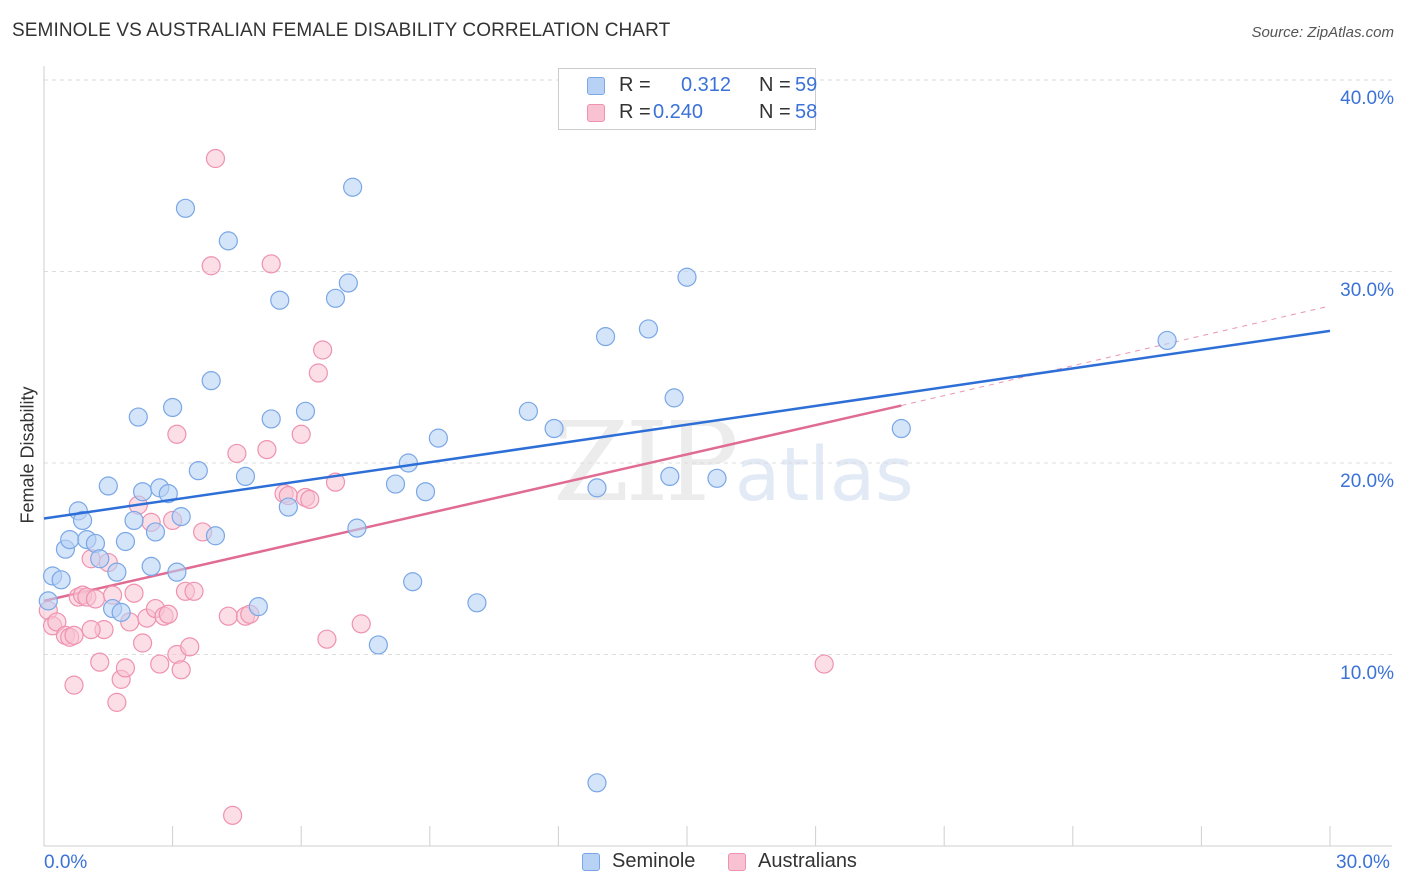 Image resolution: width=1406 pixels, height=892 pixels. What do you see at coordinates (27, 455) in the screenshot?
I see `y-axis-label: Female Disability` at bounding box center [27, 455].